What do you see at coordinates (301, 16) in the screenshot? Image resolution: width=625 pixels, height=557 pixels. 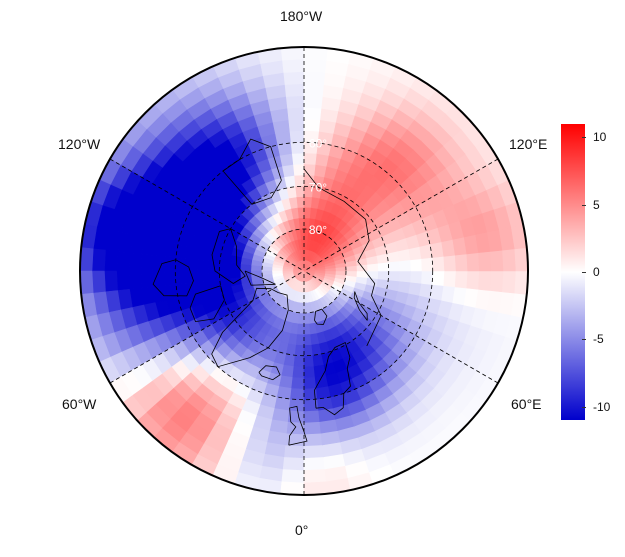 I see `longitude-label-180w: 180°W` at bounding box center [301, 16].